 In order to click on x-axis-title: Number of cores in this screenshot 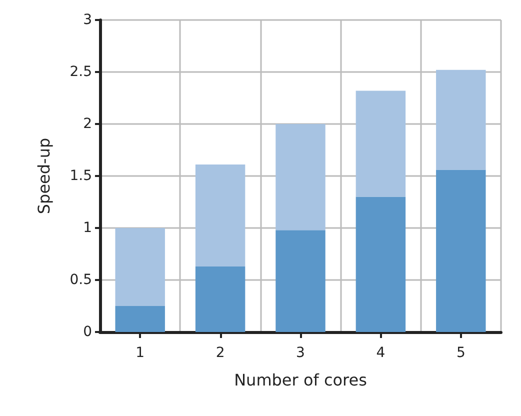, I will do `click(300, 380)`.